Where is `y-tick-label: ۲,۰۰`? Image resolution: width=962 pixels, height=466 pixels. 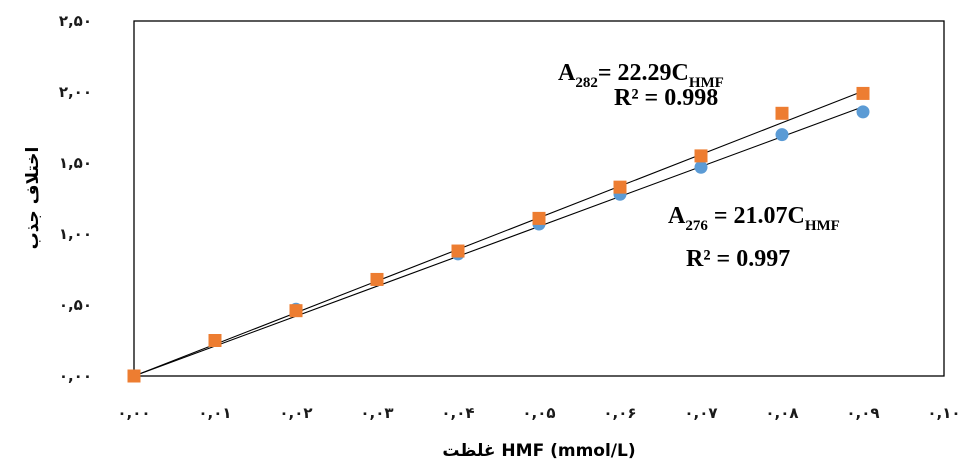
y-tick-label: ۲,۰۰ is located at coordinates (75, 92).